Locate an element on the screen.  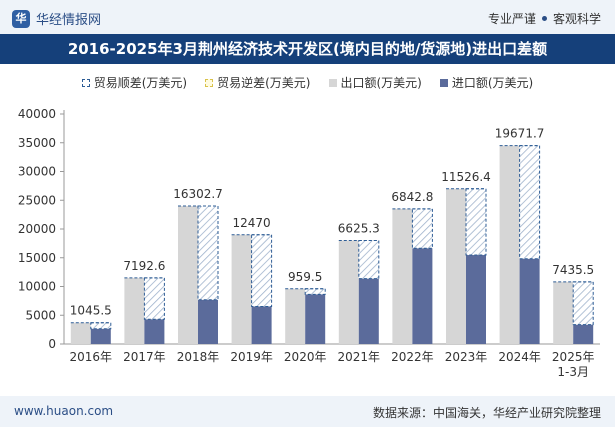
legend-item-export: 出口额(万美元) is located at coordinates (375, 82).